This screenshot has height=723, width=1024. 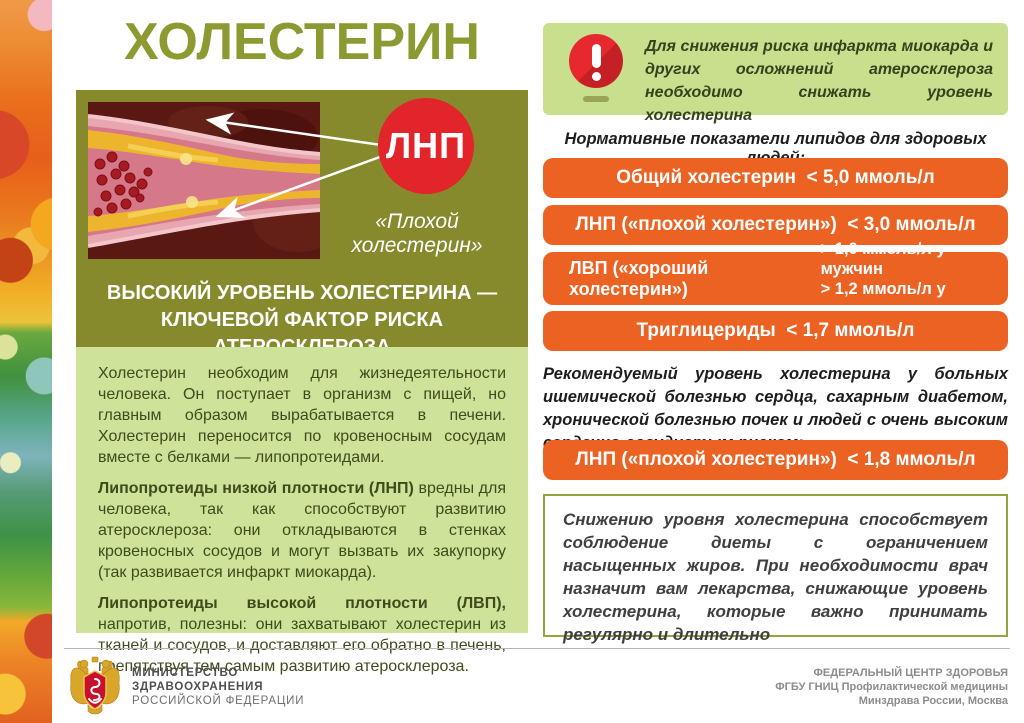 What do you see at coordinates (297, 165) in the screenshot?
I see `lnp-pointer-arrows` at bounding box center [297, 165].